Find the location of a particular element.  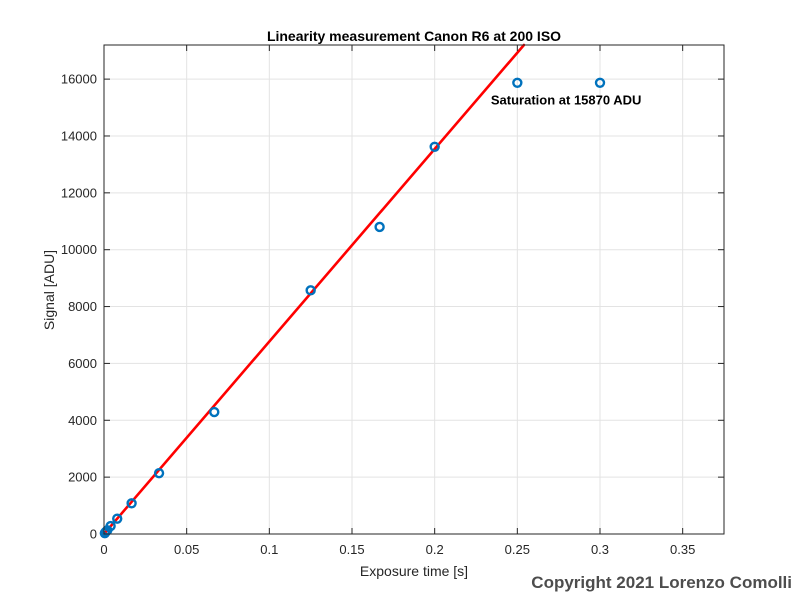

y-tick-label: 6000 is located at coordinates (82, 363).